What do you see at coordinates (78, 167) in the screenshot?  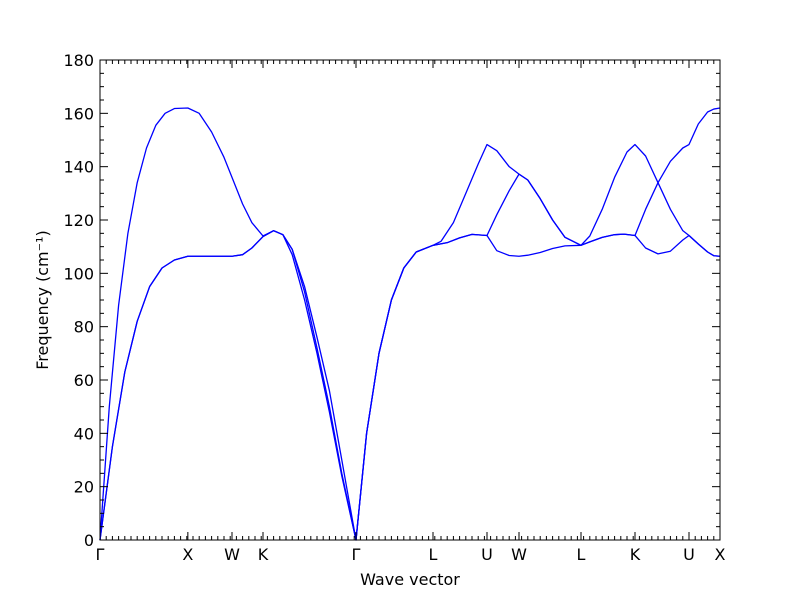 I see `y-tick-label: 140` at bounding box center [78, 167].